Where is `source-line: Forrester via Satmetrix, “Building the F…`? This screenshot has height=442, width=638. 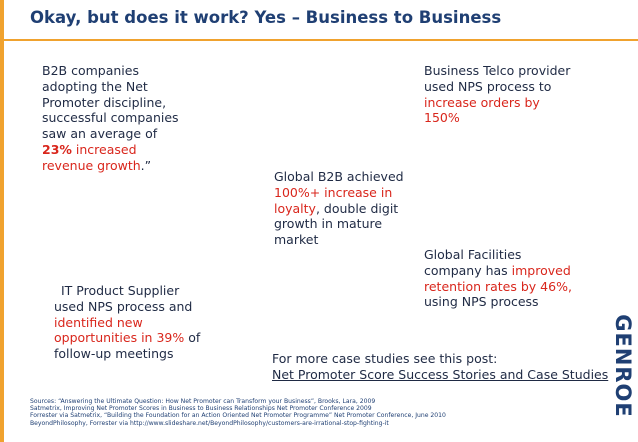
source-line: Forrester via Satmetrix, “Building the F… is located at coordinates (238, 416).